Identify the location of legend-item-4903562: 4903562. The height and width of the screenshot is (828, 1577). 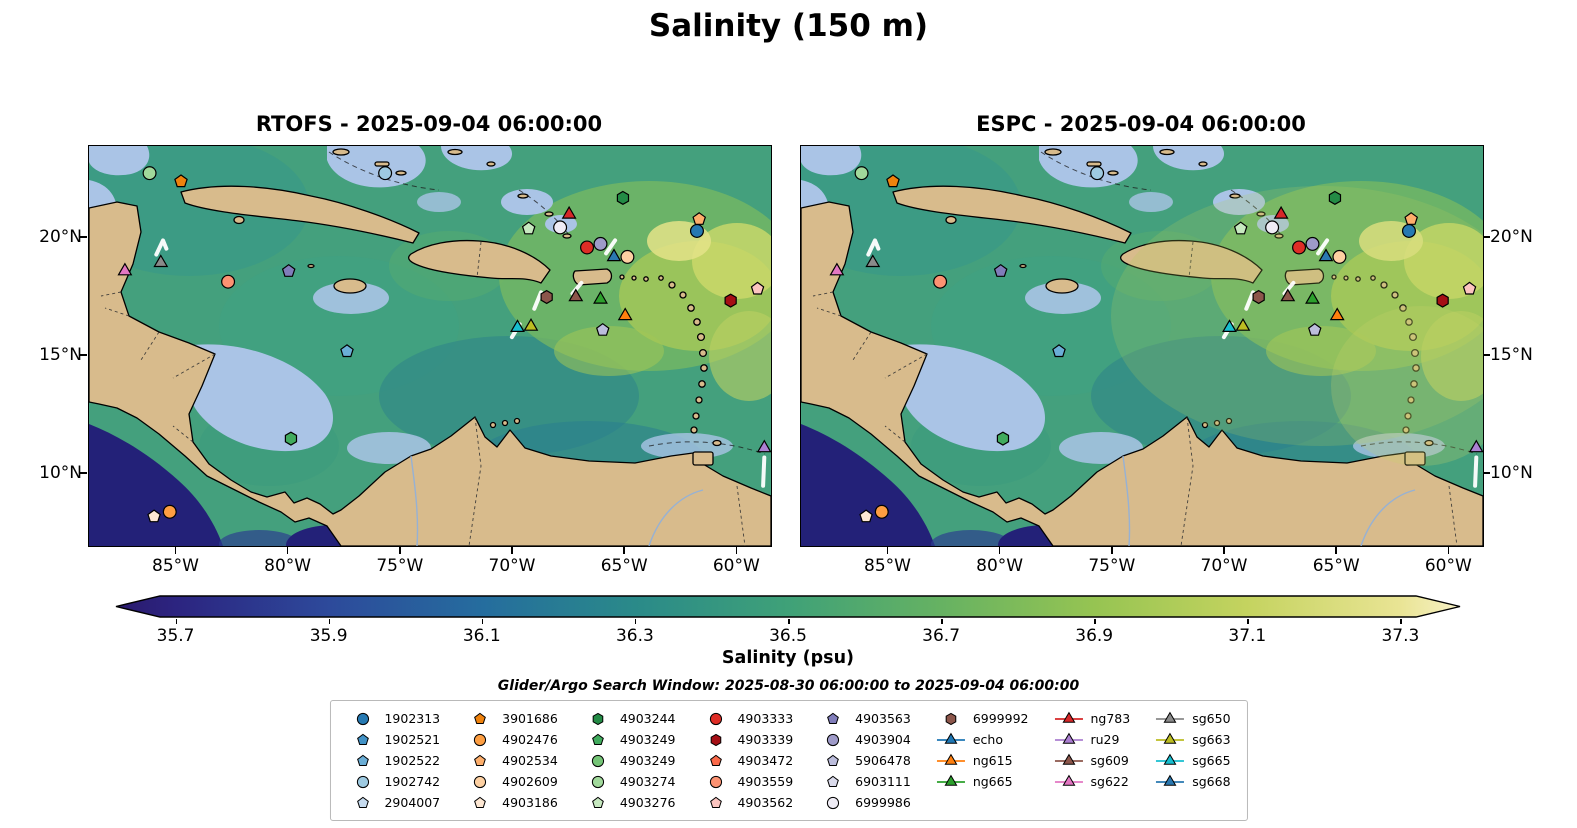
(746, 802).